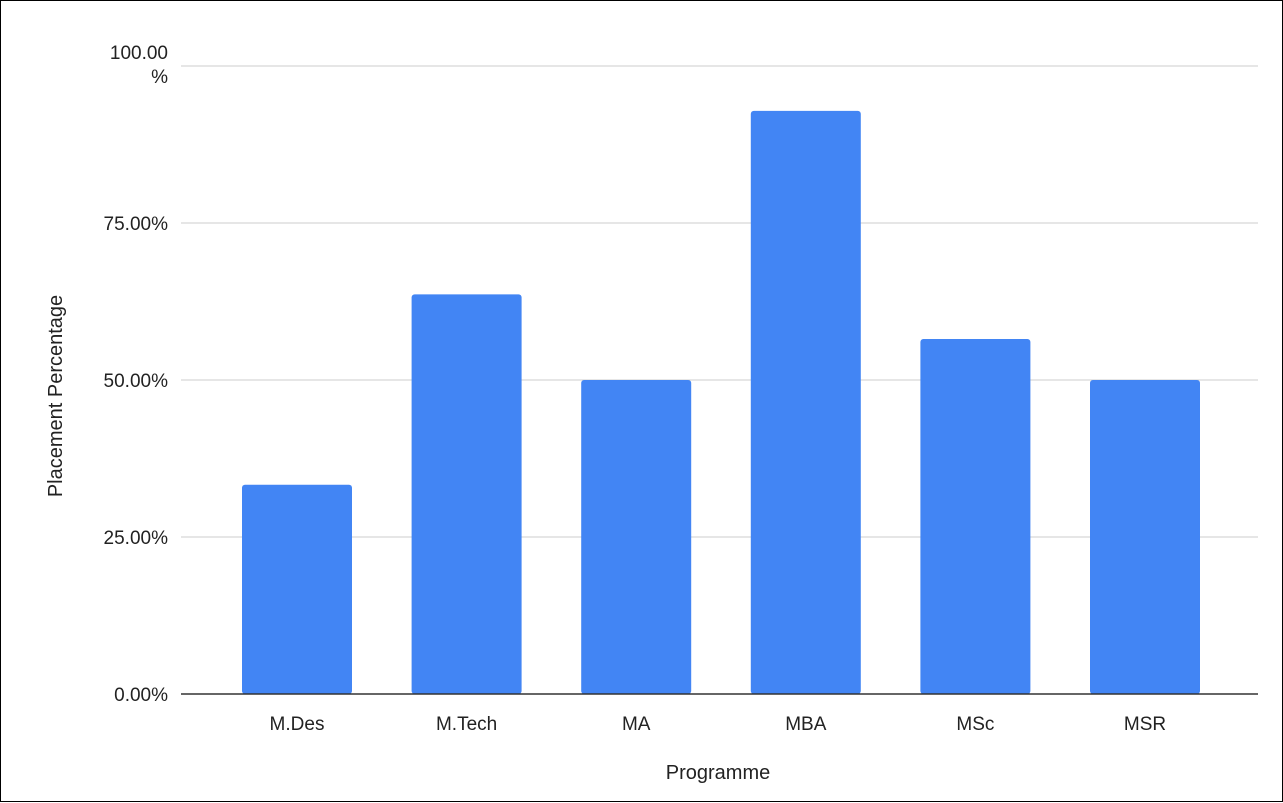 The height and width of the screenshot is (803, 1283). I want to click on x-tick-label: M.Tech, so click(466, 724).